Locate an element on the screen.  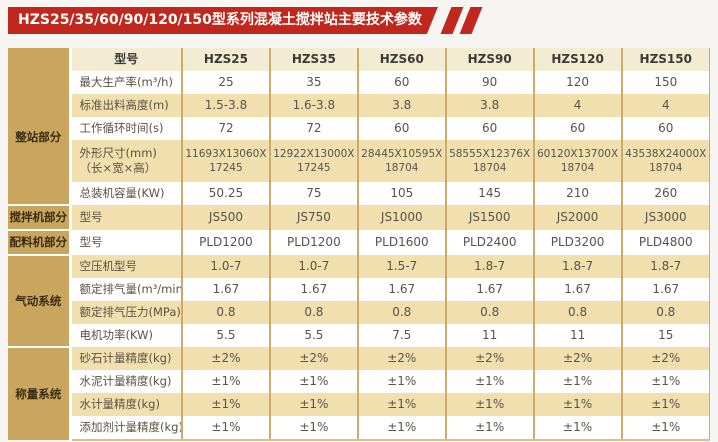
spec-label: 额定排气压力(MPa) is located at coordinates (126, 312).